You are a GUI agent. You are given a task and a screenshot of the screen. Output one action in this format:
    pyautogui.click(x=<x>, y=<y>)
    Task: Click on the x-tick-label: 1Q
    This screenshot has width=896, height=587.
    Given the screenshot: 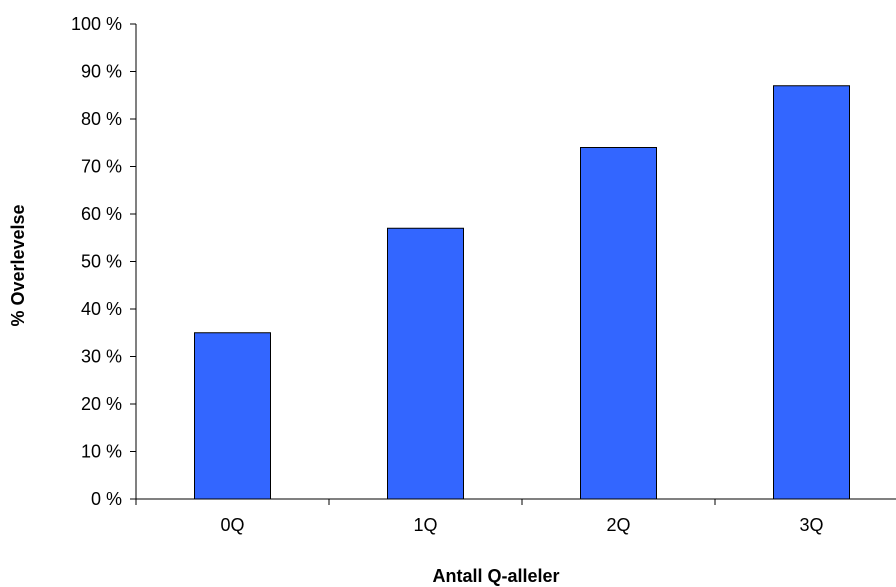 What is the action you would take?
    pyautogui.click(x=425, y=525)
    